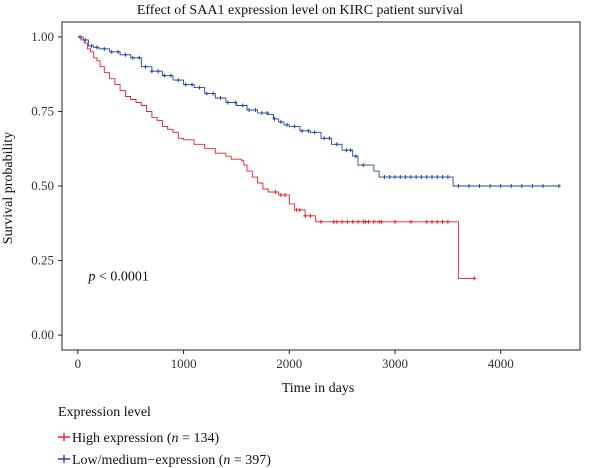 Image resolution: width=600 pixels, height=468 pixels. Describe the element at coordinates (395, 363) in the screenshot. I see `x-tick-label: 3000` at that location.